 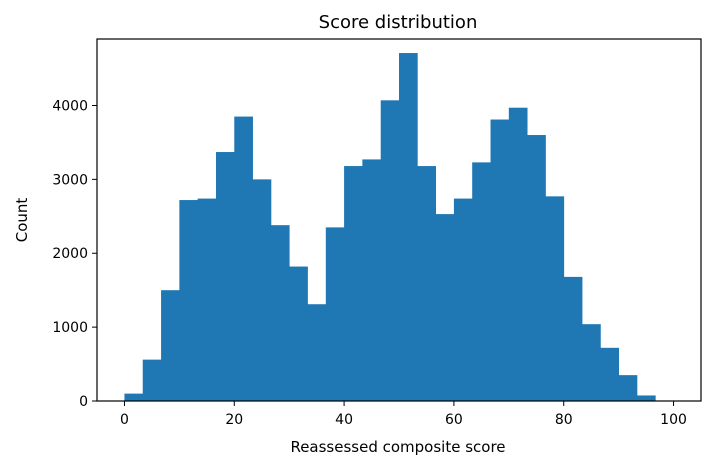 What do you see at coordinates (70, 254) in the screenshot?
I see `y-tick-label: 2000` at bounding box center [70, 254].